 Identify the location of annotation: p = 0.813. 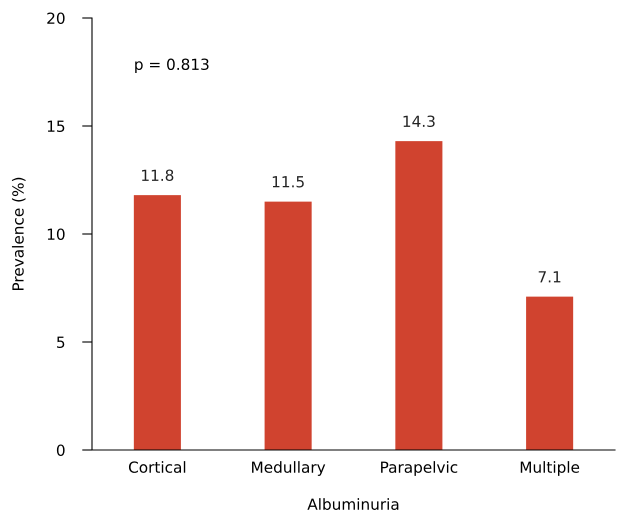
(172, 66).